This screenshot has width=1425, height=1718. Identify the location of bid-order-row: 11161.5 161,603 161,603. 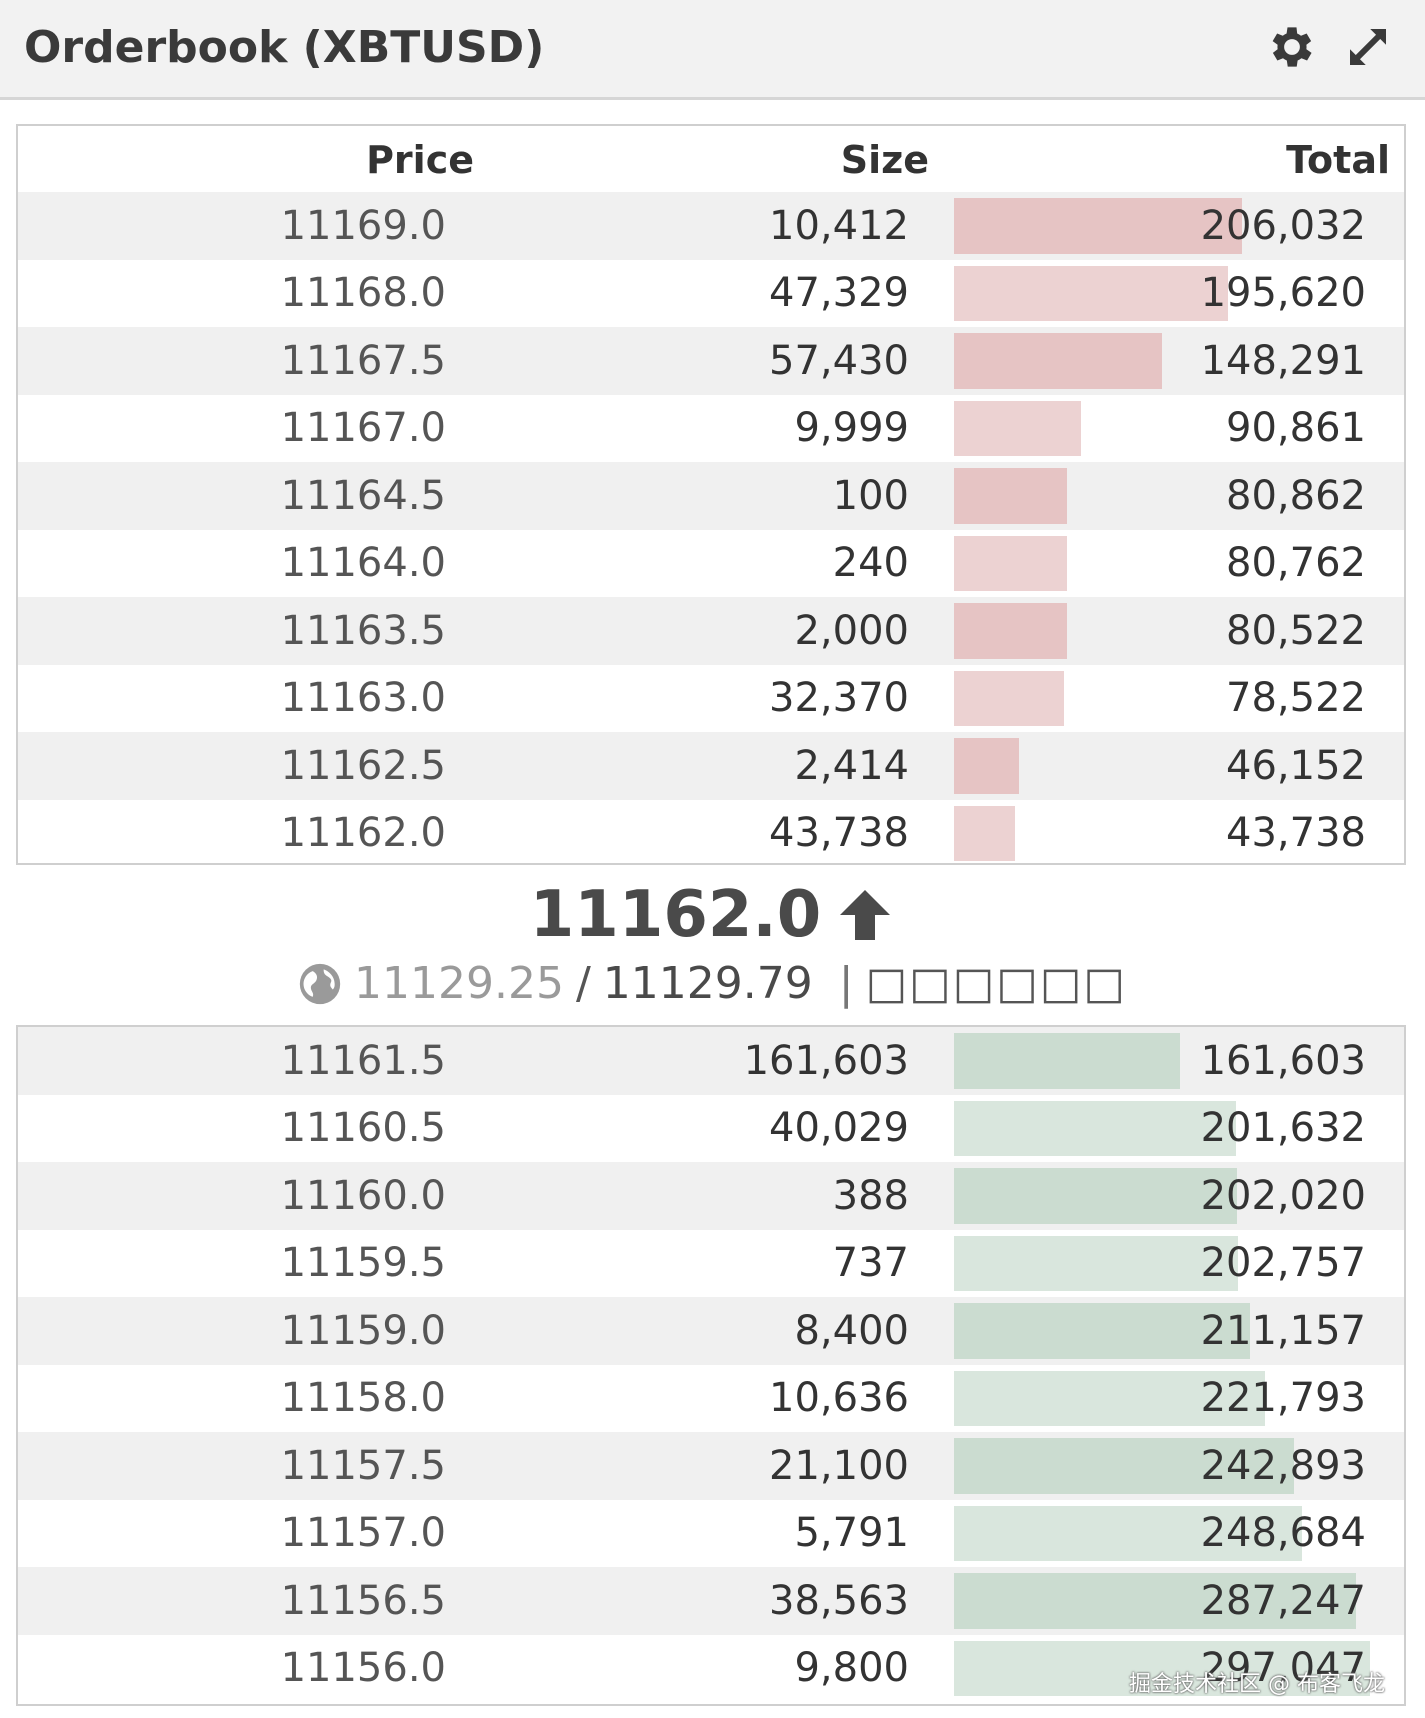
(711, 1061).